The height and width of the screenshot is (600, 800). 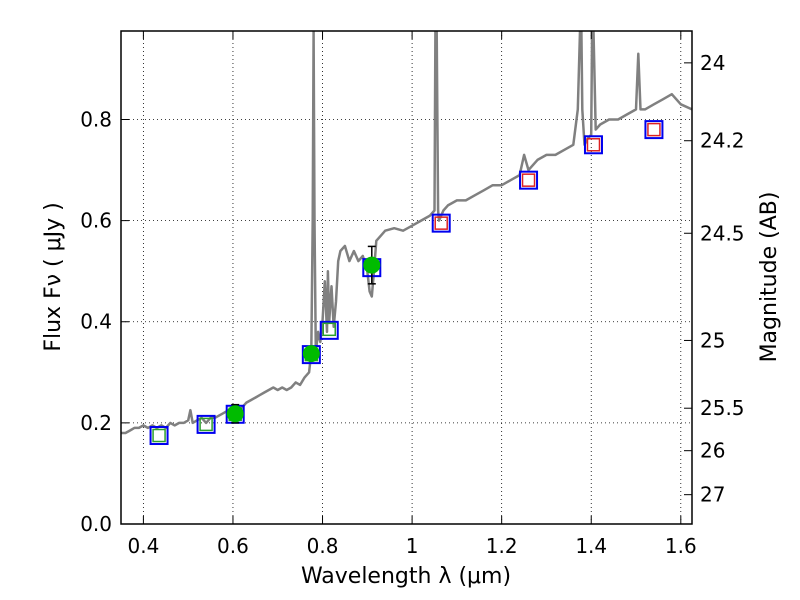 I want to click on y-axis-right-label: Magnitude (AB), so click(x=769, y=277).